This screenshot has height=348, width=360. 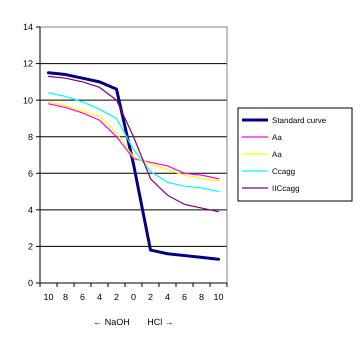 What do you see at coordinates (30, 137) in the screenshot?
I see `y-tick-label: 8` at bounding box center [30, 137].